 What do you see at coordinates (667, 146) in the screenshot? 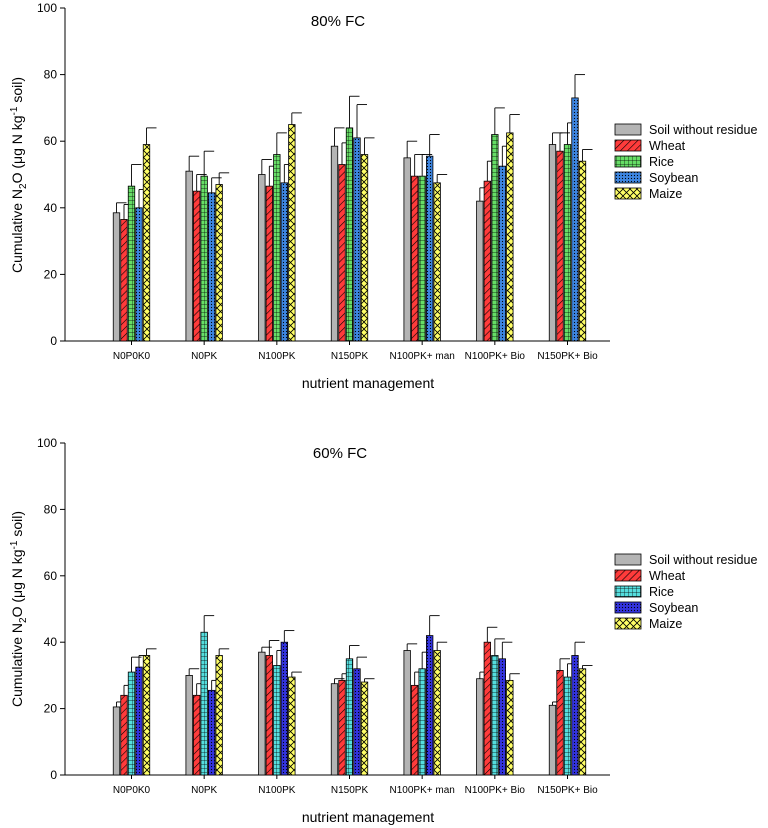
I see `legend-label: Wheat` at bounding box center [667, 146].